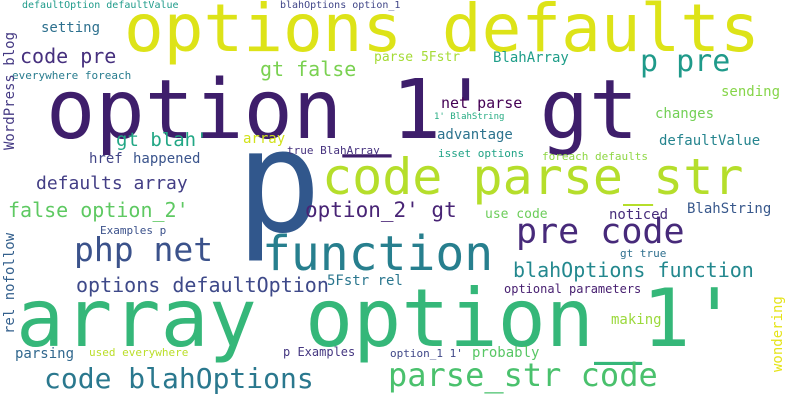 Image resolution: width=800 pixels, height=400 pixels. I want to click on word: Examples p, so click(133, 230).